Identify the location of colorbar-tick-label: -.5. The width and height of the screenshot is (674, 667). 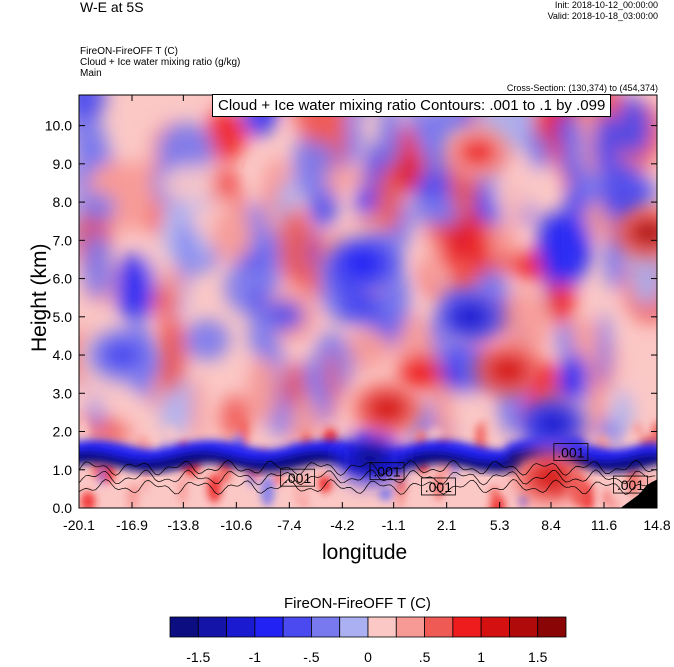
(311, 657).